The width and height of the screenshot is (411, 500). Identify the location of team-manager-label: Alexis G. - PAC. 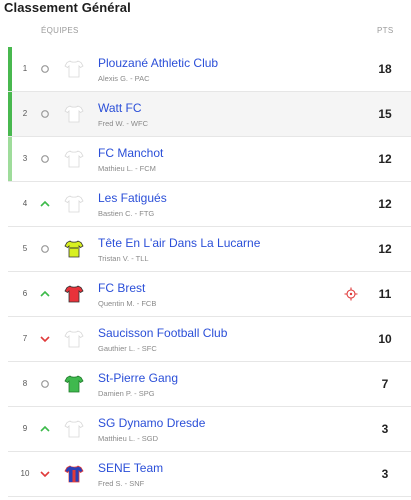
(124, 78).